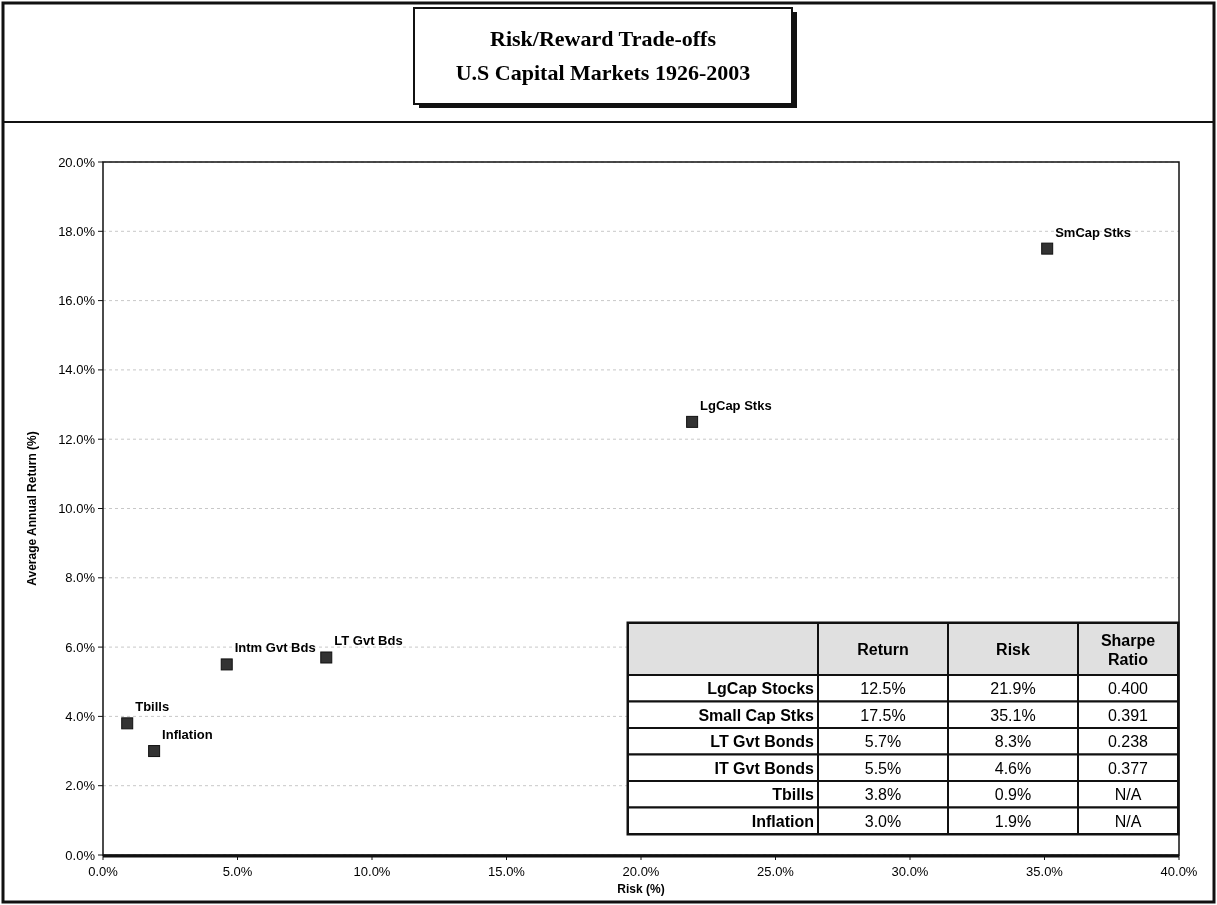  Describe the element at coordinates (1128, 689) in the screenshot. I see `annotation: 0.400` at that location.